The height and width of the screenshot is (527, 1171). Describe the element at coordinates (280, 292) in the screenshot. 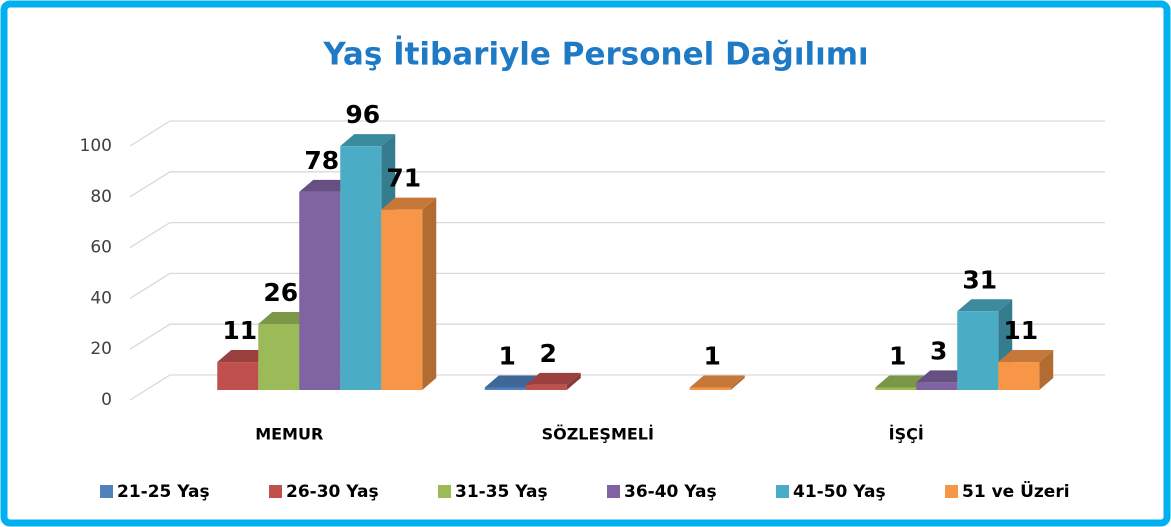

I see `data-label: 26` at that location.